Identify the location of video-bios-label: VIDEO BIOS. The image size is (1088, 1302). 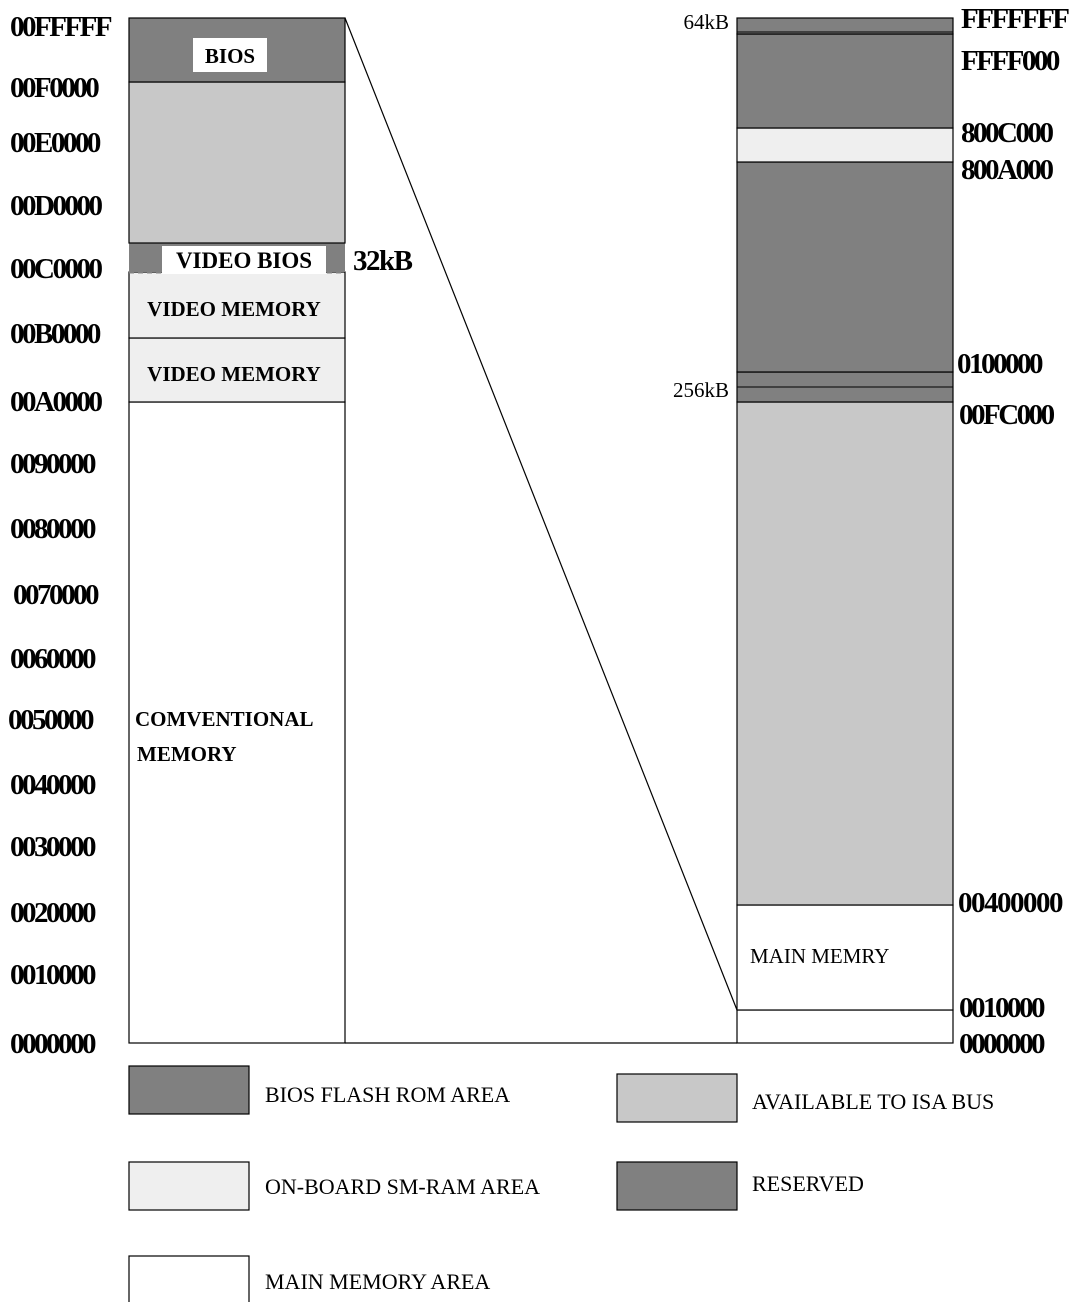
(244, 260).